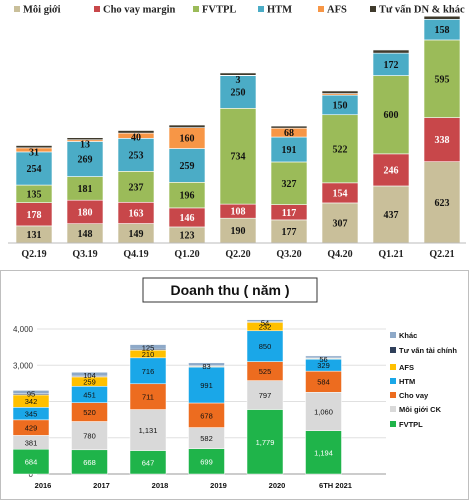 The height and width of the screenshot is (504, 469). Describe the element at coordinates (206, 385) in the screenshot. I see `data-label-3-3: 991` at that location.